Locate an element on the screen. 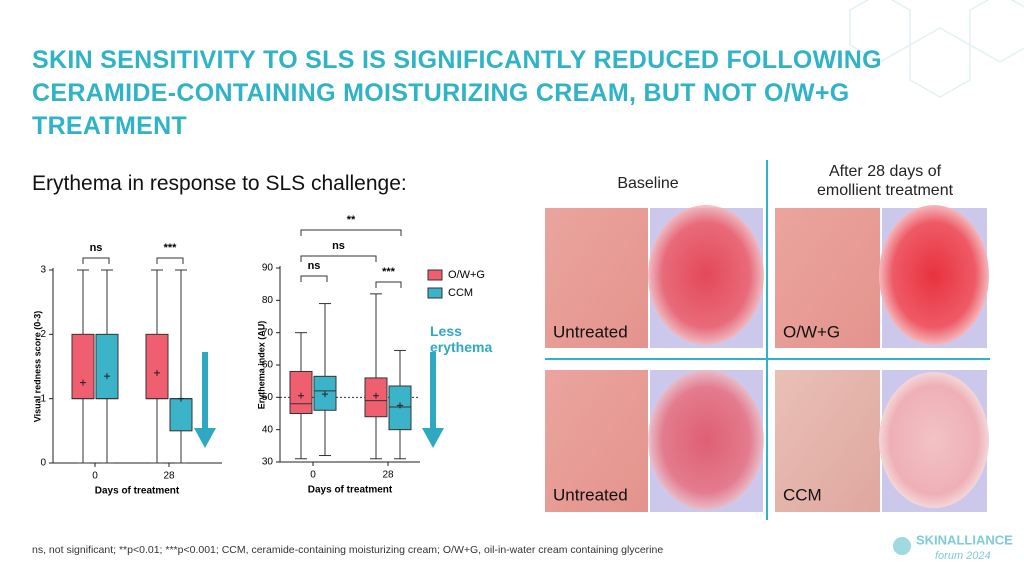 This screenshot has height=576, width=1024. logo-event: forum 2024 is located at coordinates (963, 556).